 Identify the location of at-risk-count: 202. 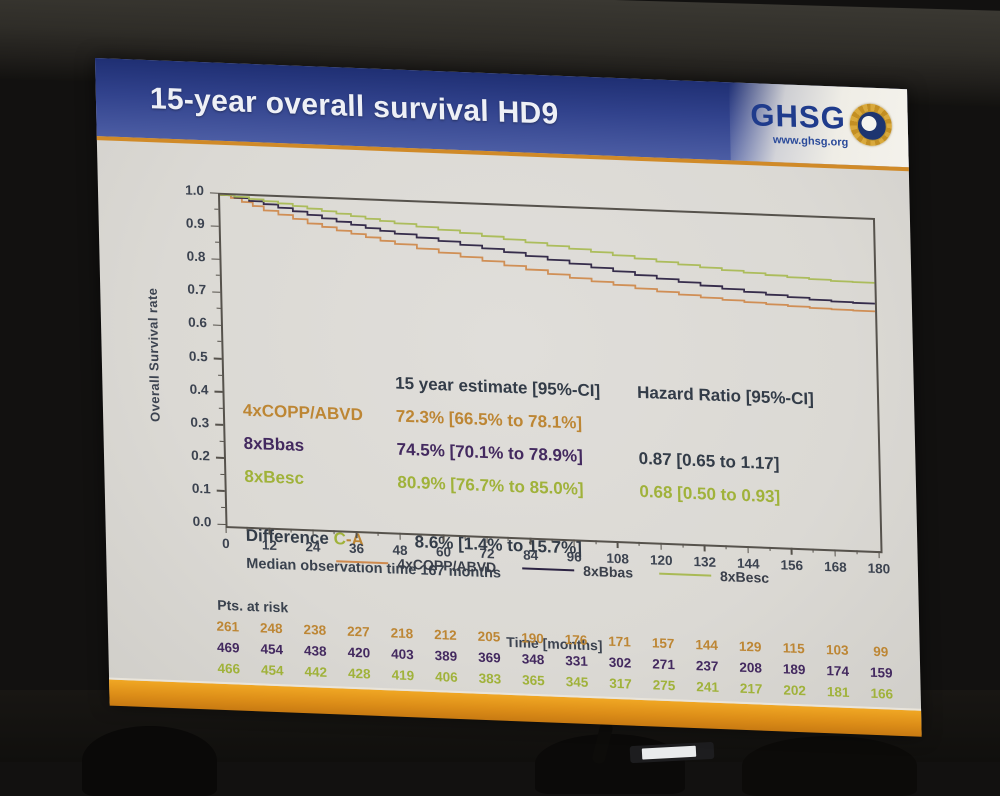
(795, 690).